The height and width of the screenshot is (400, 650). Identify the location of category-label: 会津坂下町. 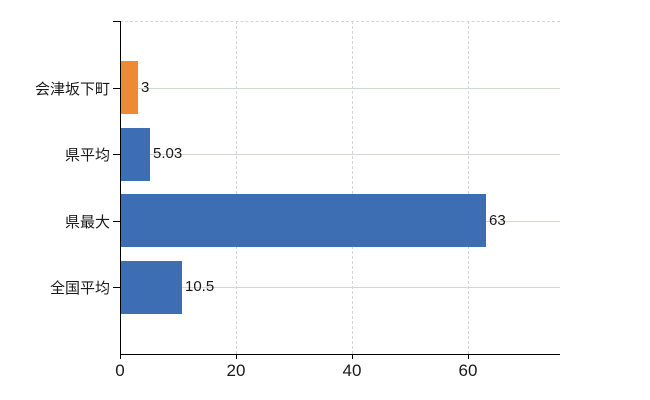
(72, 89).